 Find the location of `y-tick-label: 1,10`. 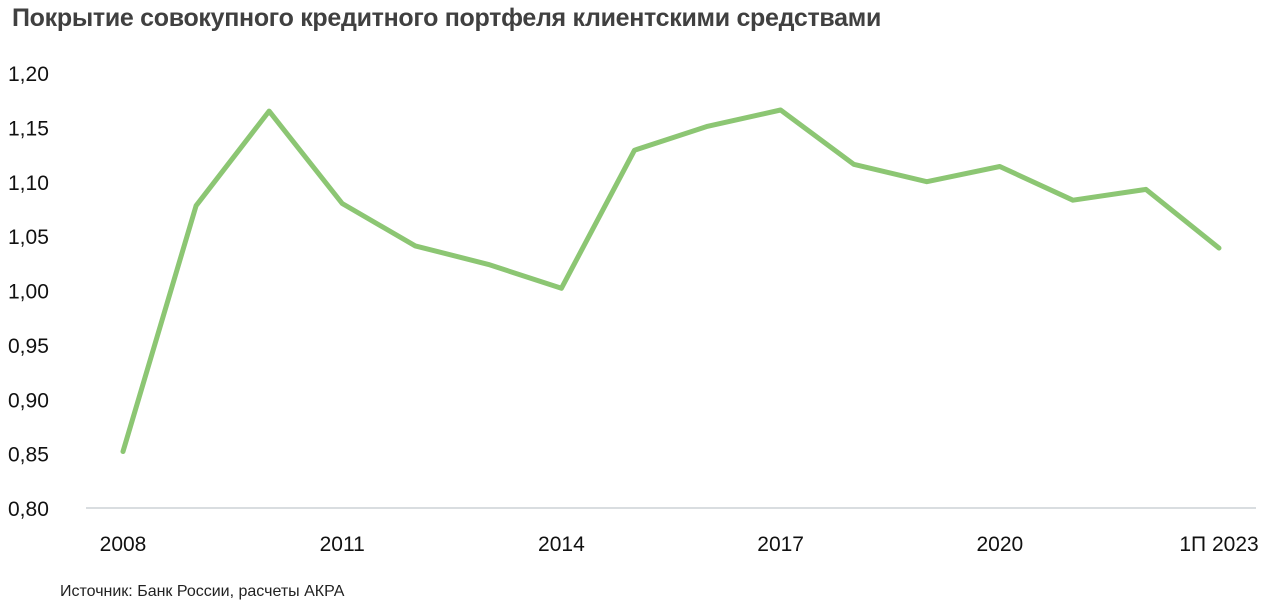

y-tick-label: 1,10 is located at coordinates (28, 183).